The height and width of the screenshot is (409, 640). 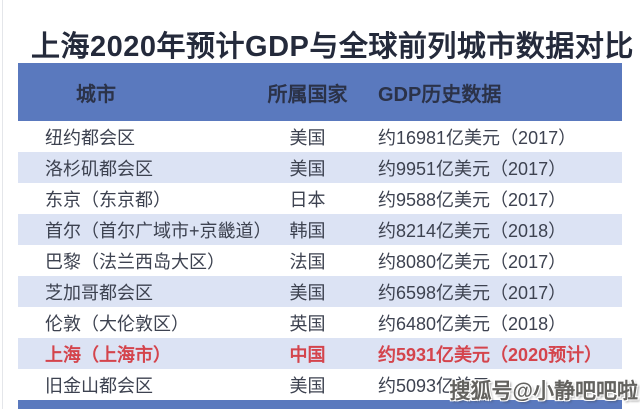 I want to click on table-row: 首尔（首尔广域市+京畿道） 韩国 约8214亿美元（2018）, so click(x=320, y=229).